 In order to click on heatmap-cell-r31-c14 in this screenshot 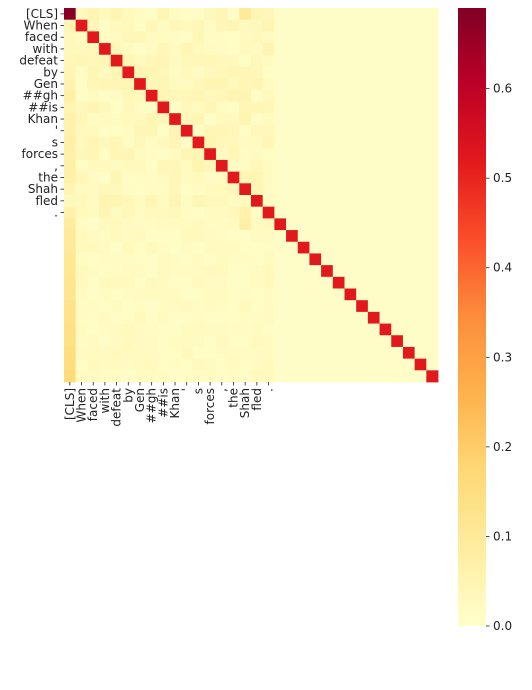, I will do `click(233, 376)`.